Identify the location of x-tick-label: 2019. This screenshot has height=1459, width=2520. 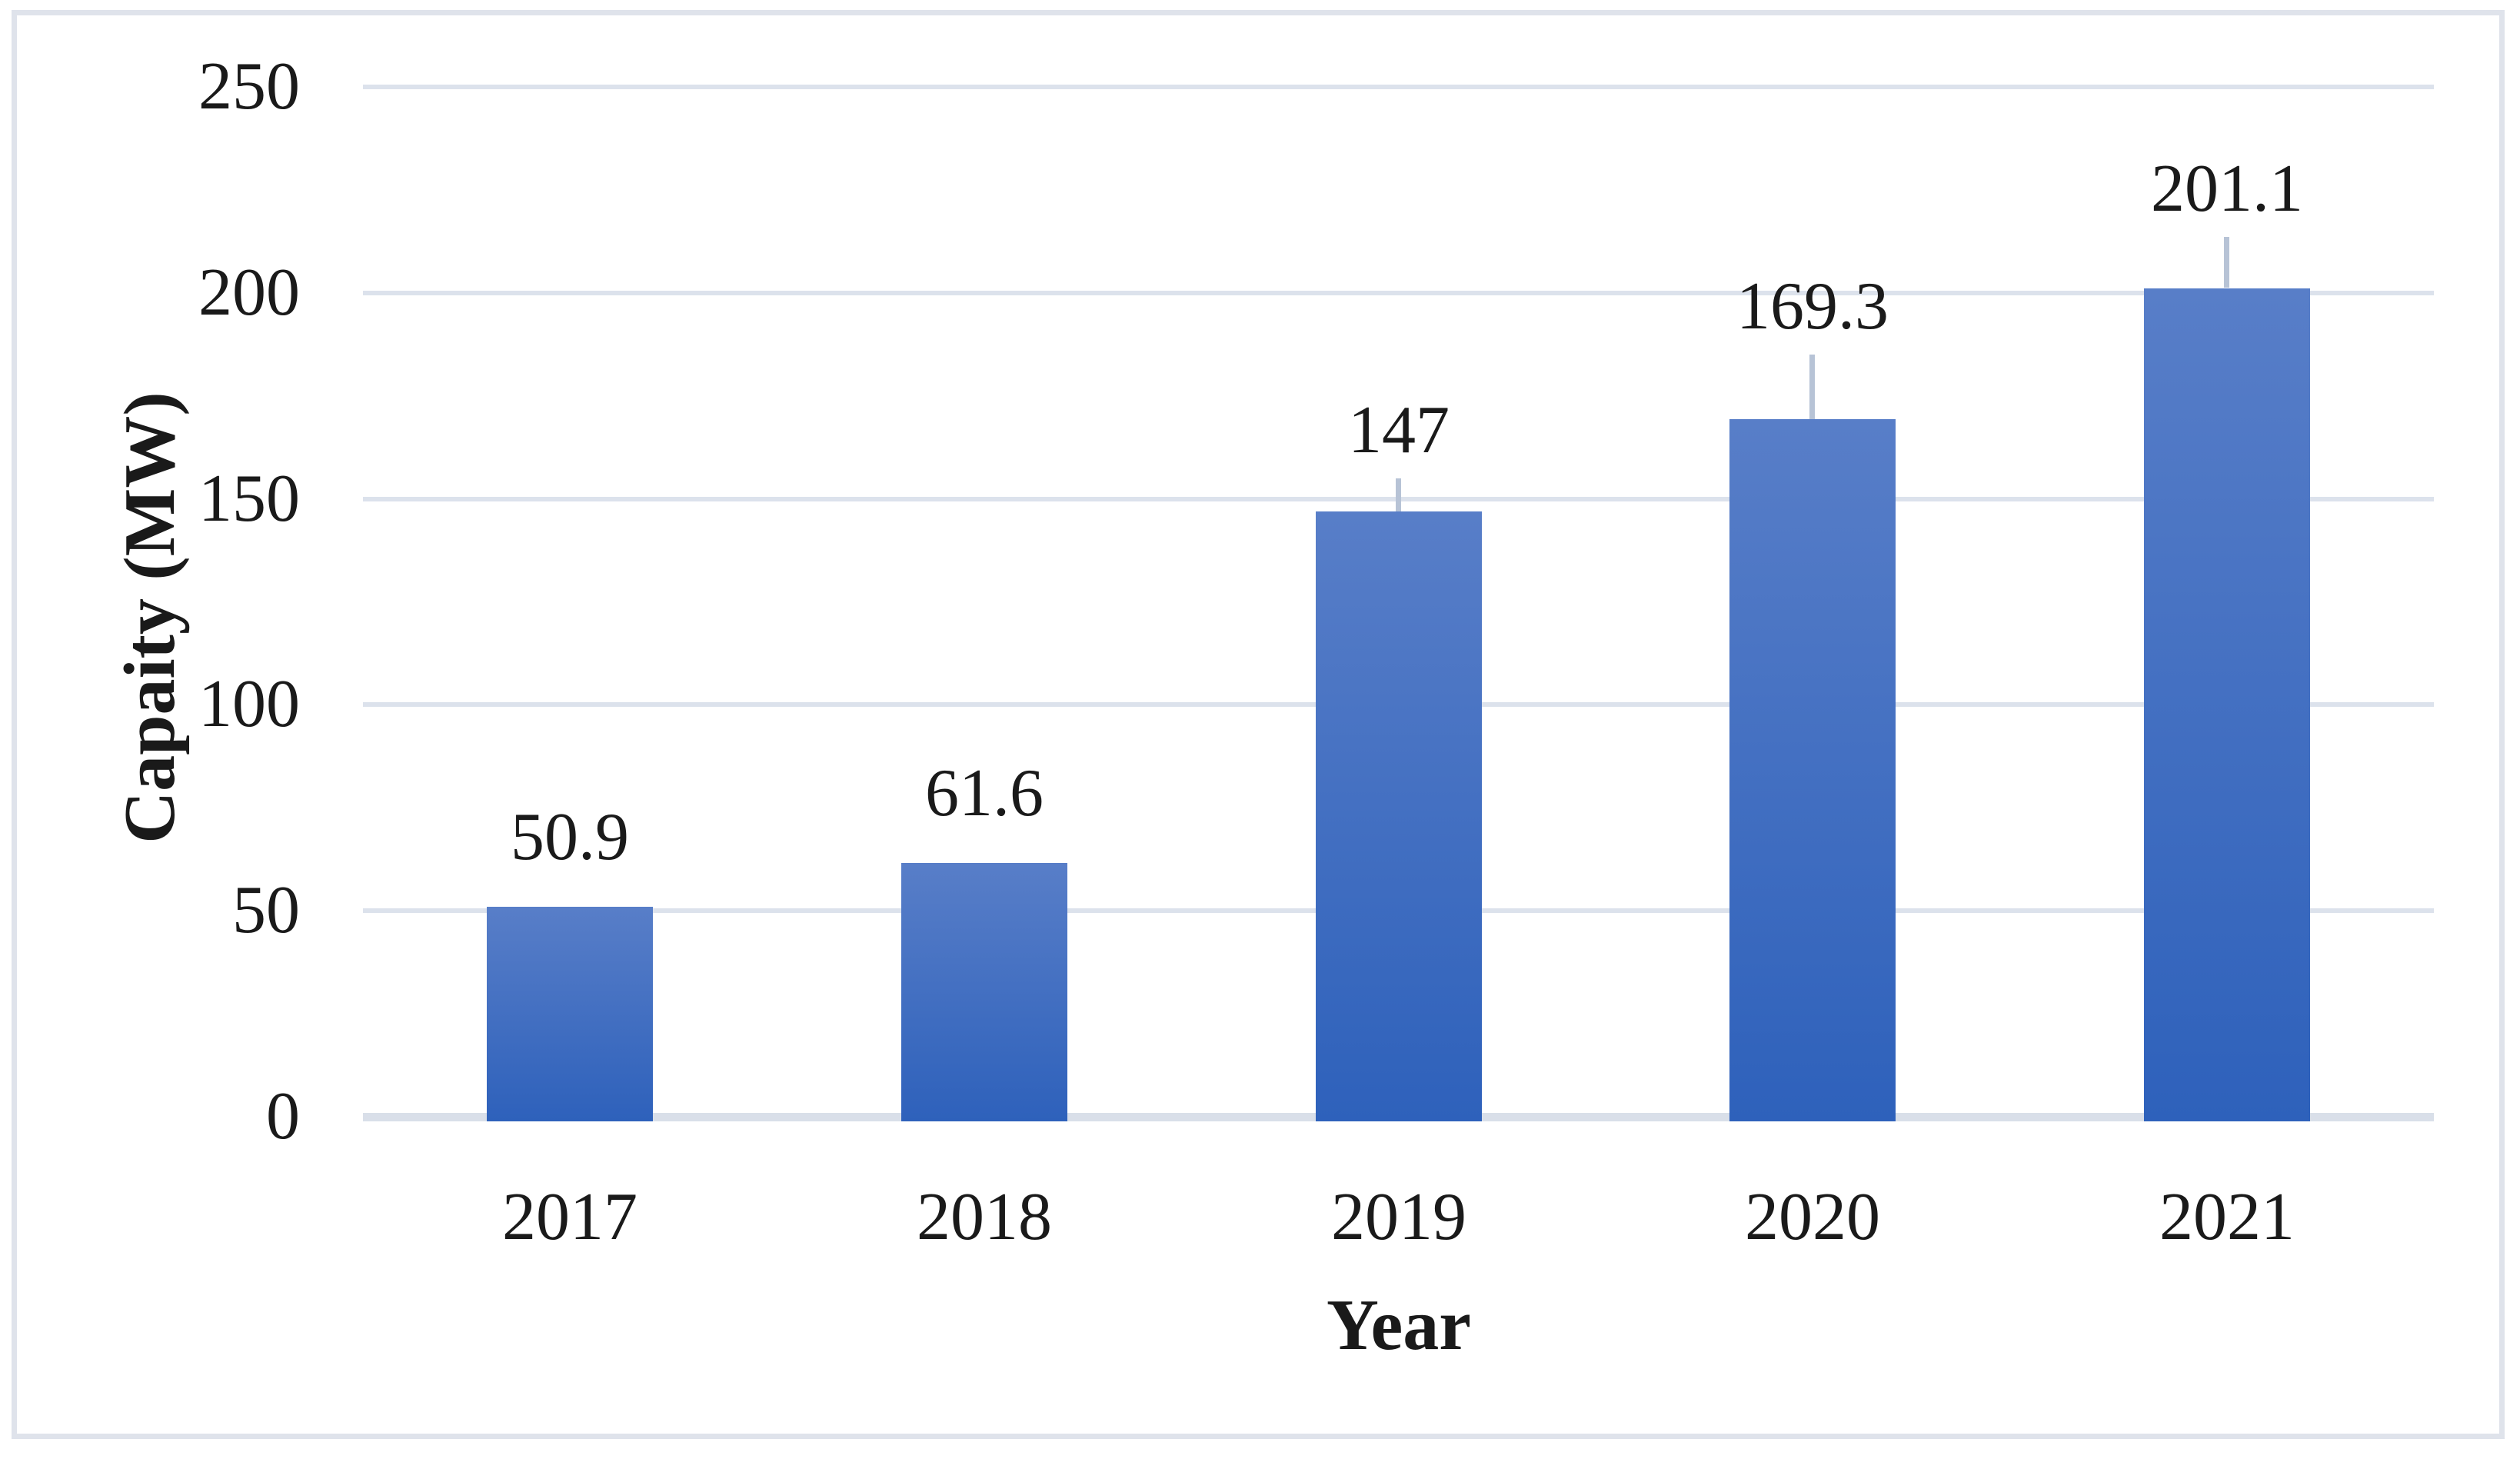
(1398, 1217).